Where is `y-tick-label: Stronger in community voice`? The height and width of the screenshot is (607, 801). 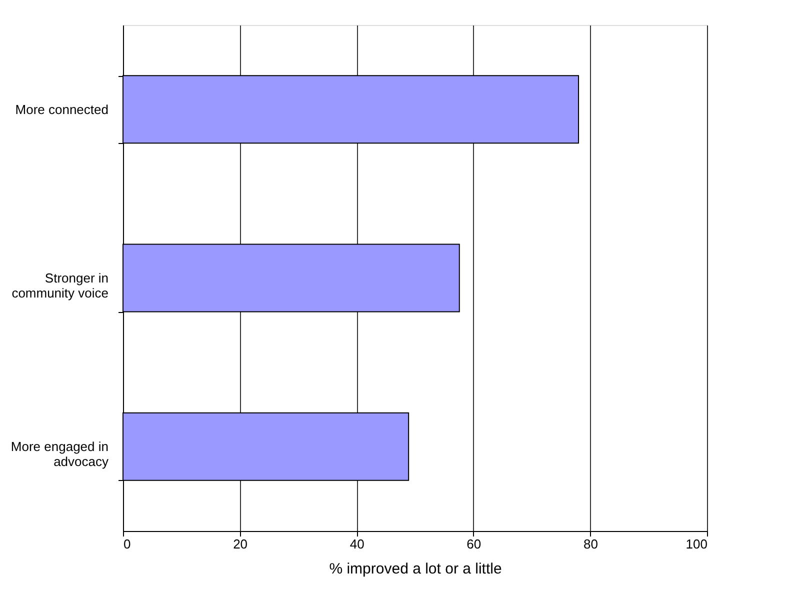 y-tick-label: Stronger in community voice is located at coordinates (60, 285).